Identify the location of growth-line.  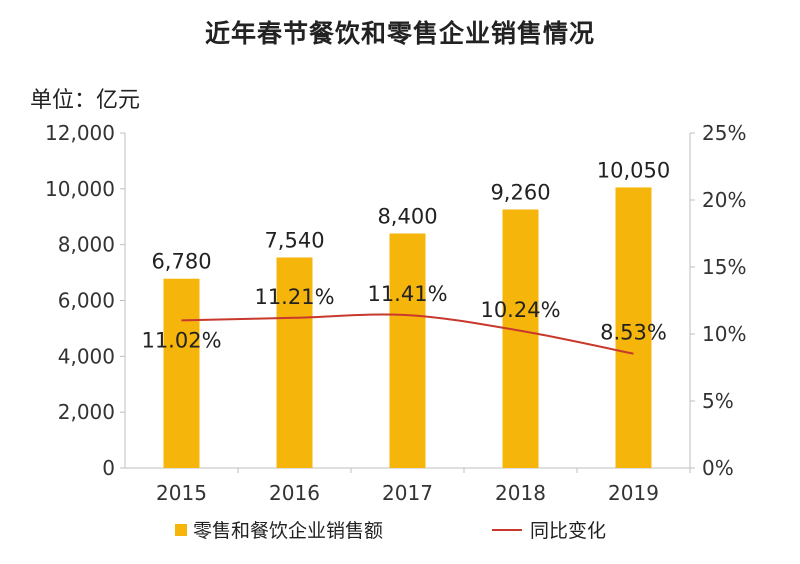
(407, 334).